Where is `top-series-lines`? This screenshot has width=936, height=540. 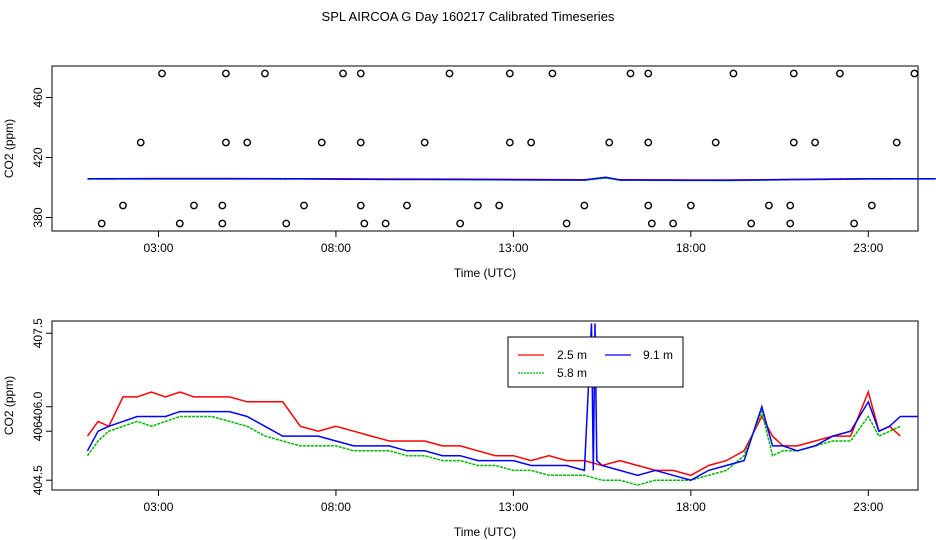
top-series-lines is located at coordinates (511, 179).